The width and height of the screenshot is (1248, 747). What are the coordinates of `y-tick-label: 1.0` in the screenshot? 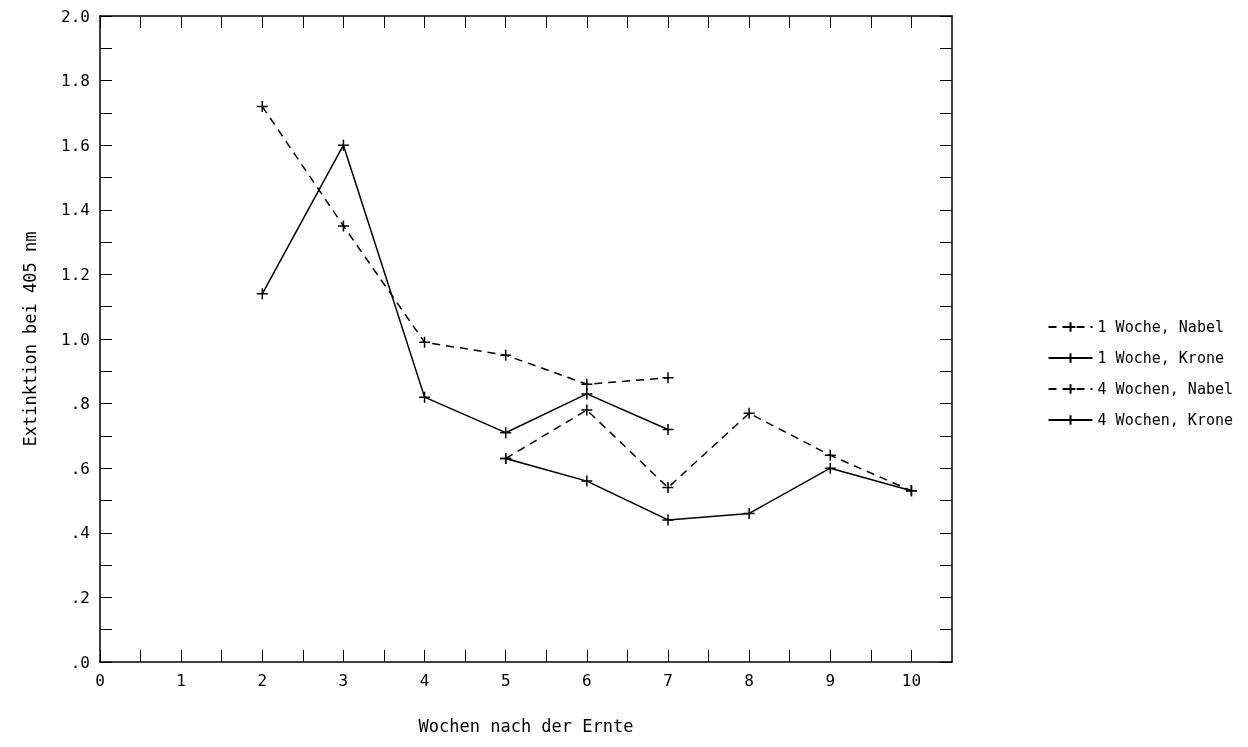 It's located at (75, 339).